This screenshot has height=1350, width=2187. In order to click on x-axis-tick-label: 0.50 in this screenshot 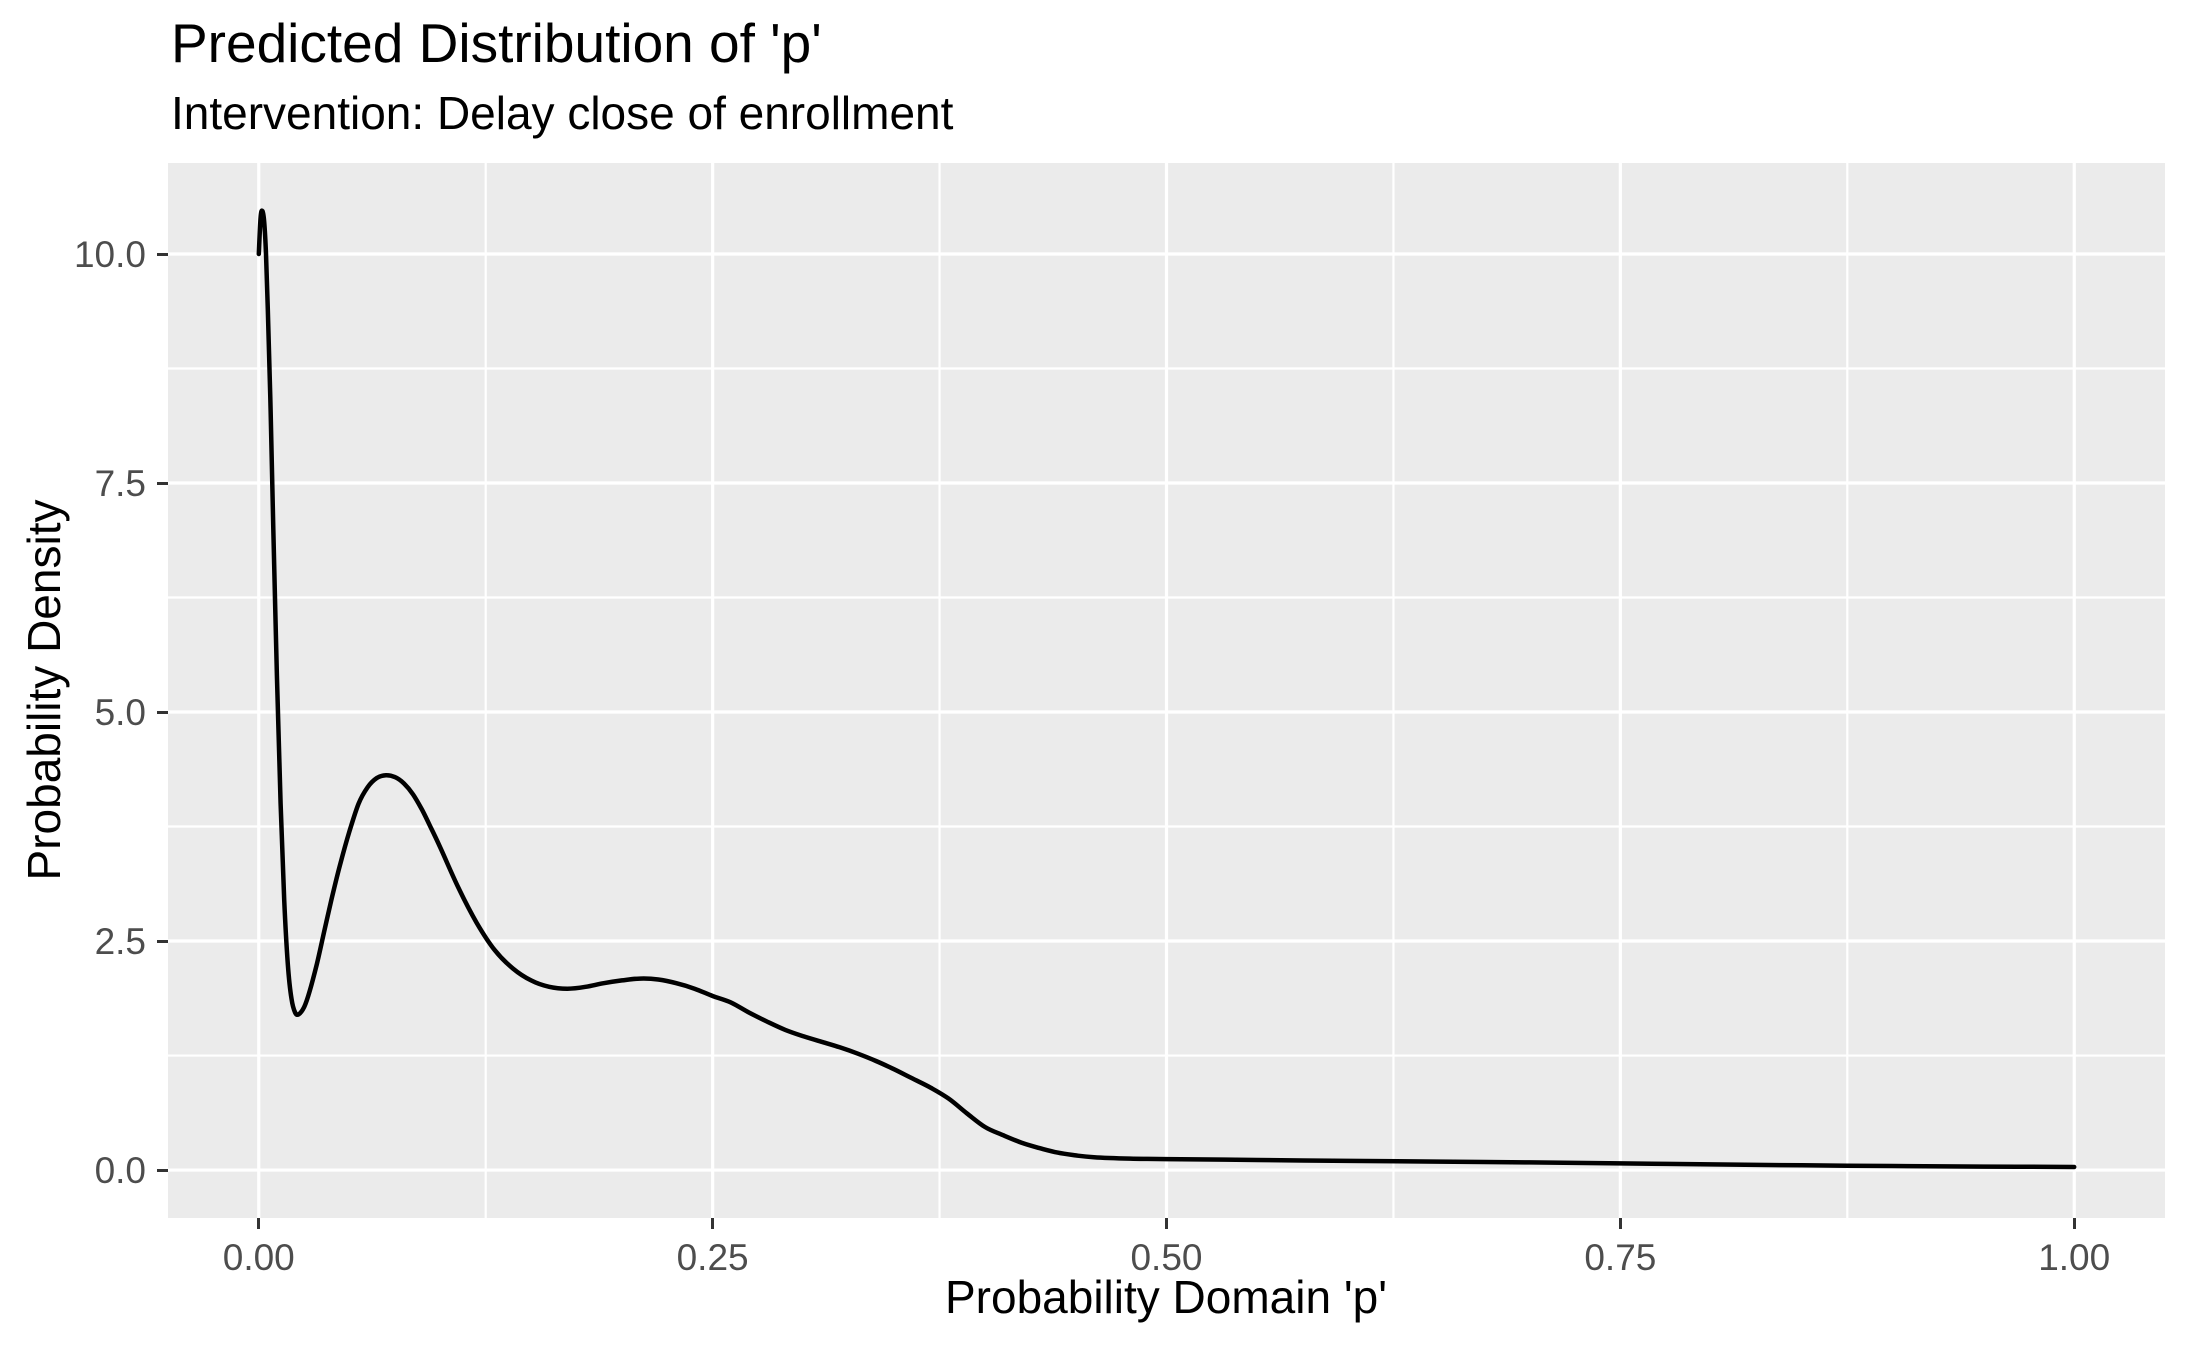, I will do `click(1166, 1257)`.